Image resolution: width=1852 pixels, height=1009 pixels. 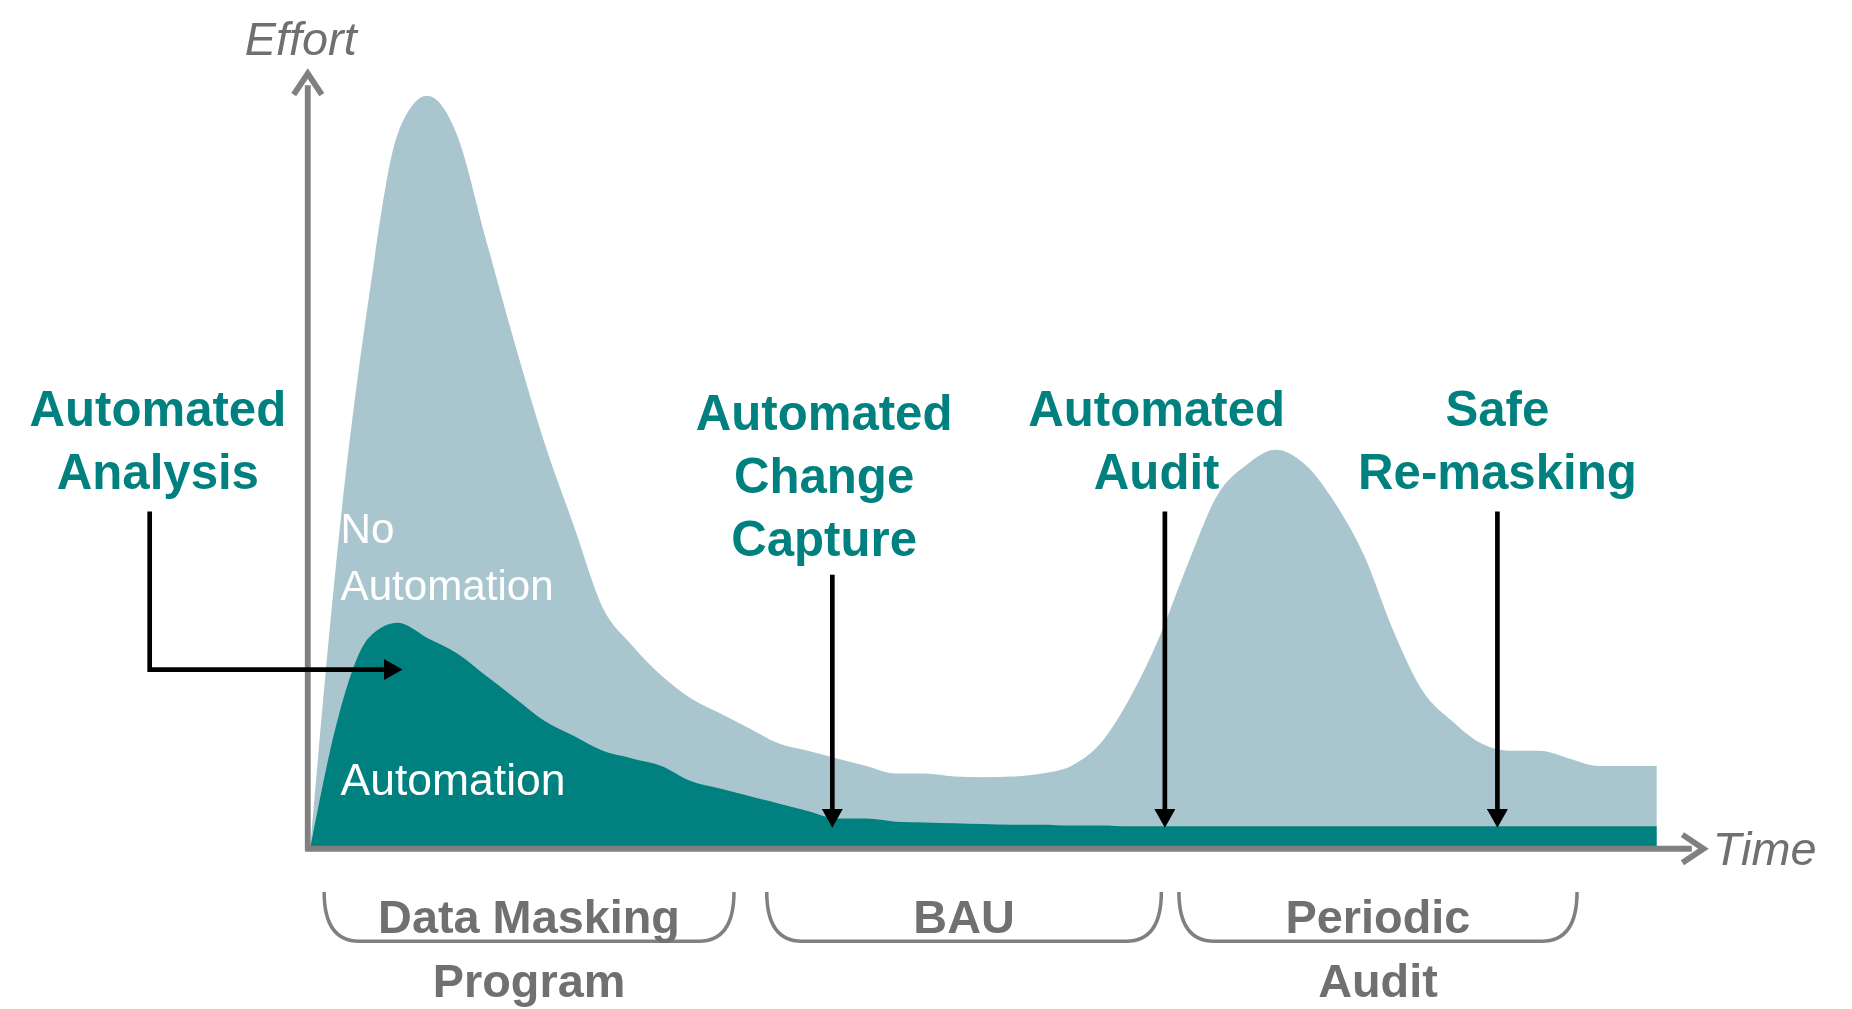 I want to click on text: BAU, so click(x=964, y=917).